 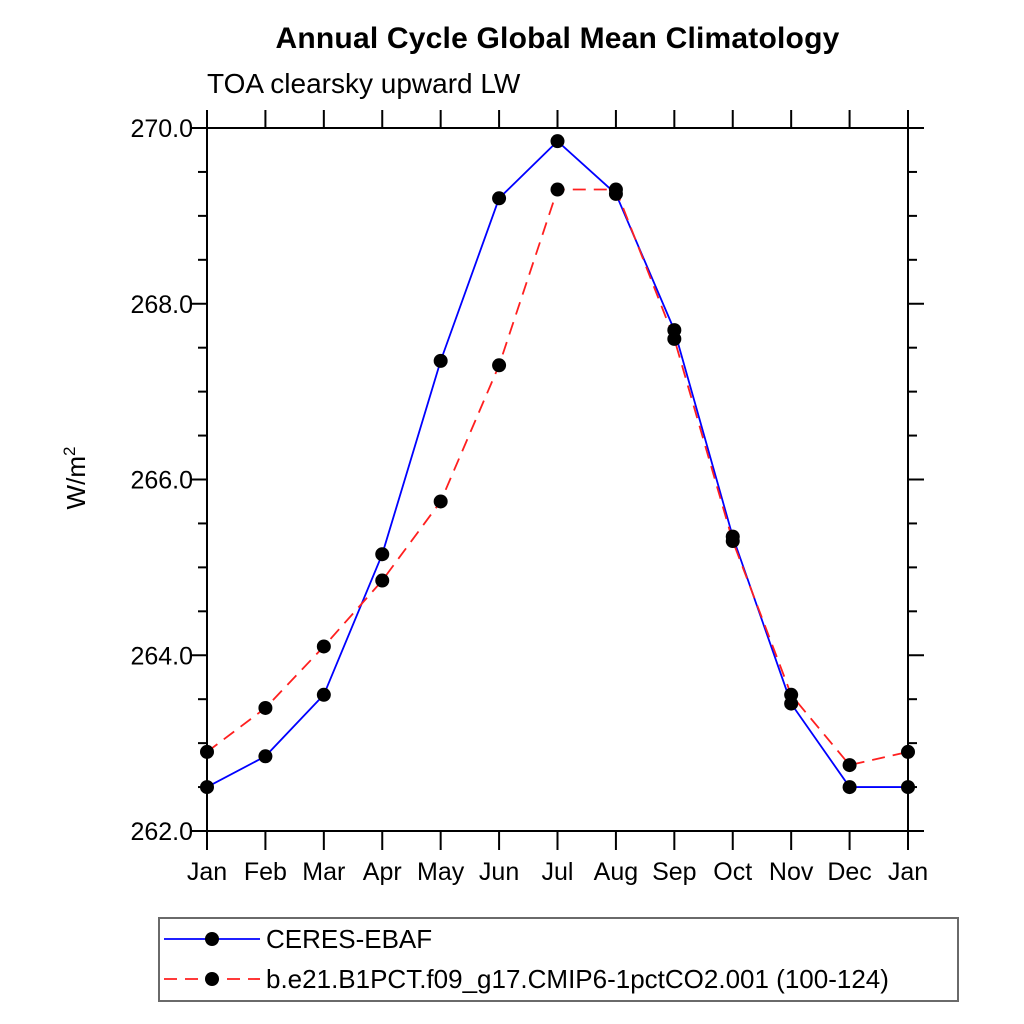 I want to click on x-tick-label: Dec, so click(x=849, y=872).